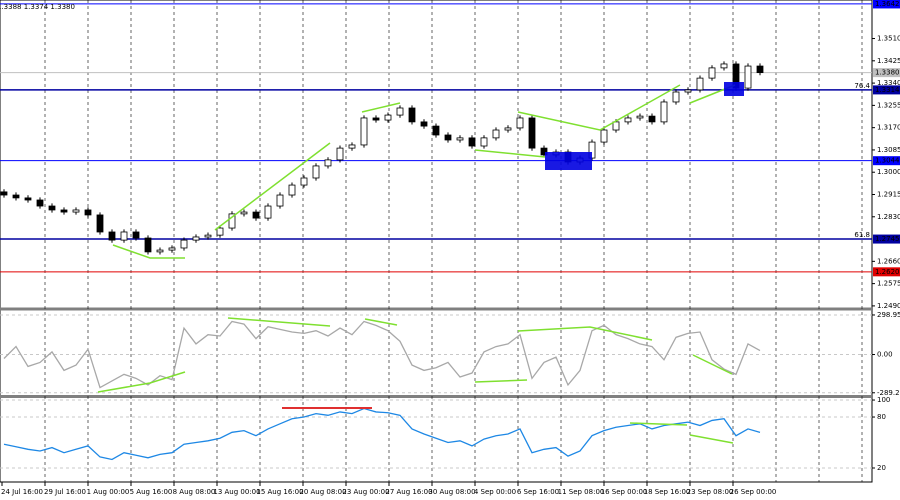  What do you see at coordinates (881, 417) in the screenshot?
I see `y-tick-label: 80` at bounding box center [881, 417].